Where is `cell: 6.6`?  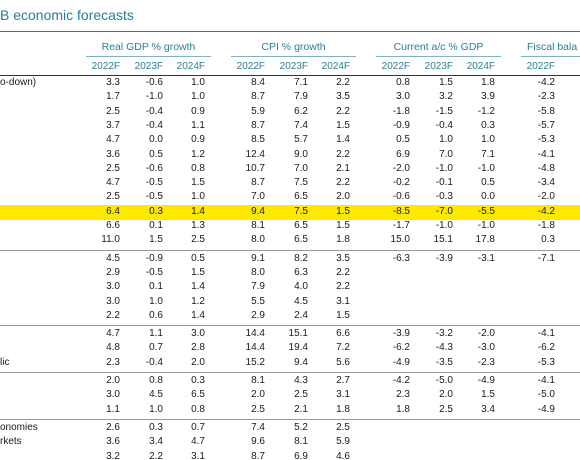 cell: 6.6 is located at coordinates (113, 225).